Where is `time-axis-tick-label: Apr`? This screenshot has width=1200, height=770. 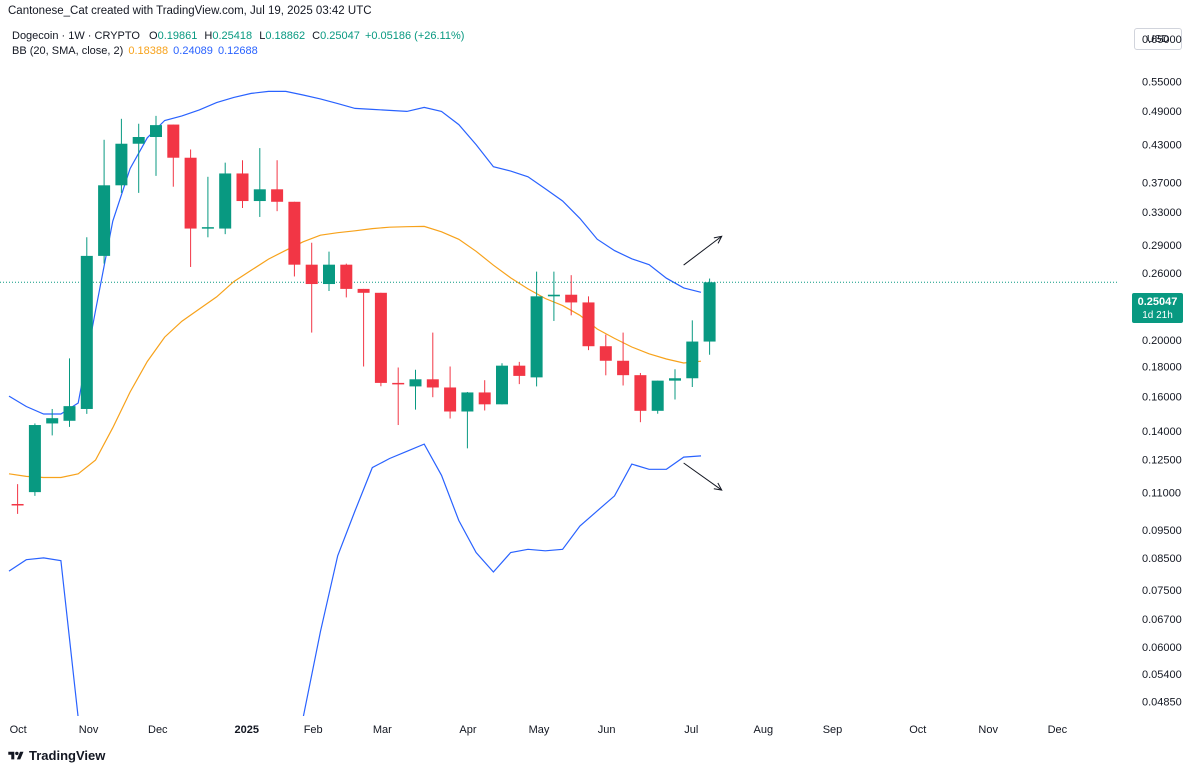 time-axis-tick-label: Apr is located at coordinates (467, 730).